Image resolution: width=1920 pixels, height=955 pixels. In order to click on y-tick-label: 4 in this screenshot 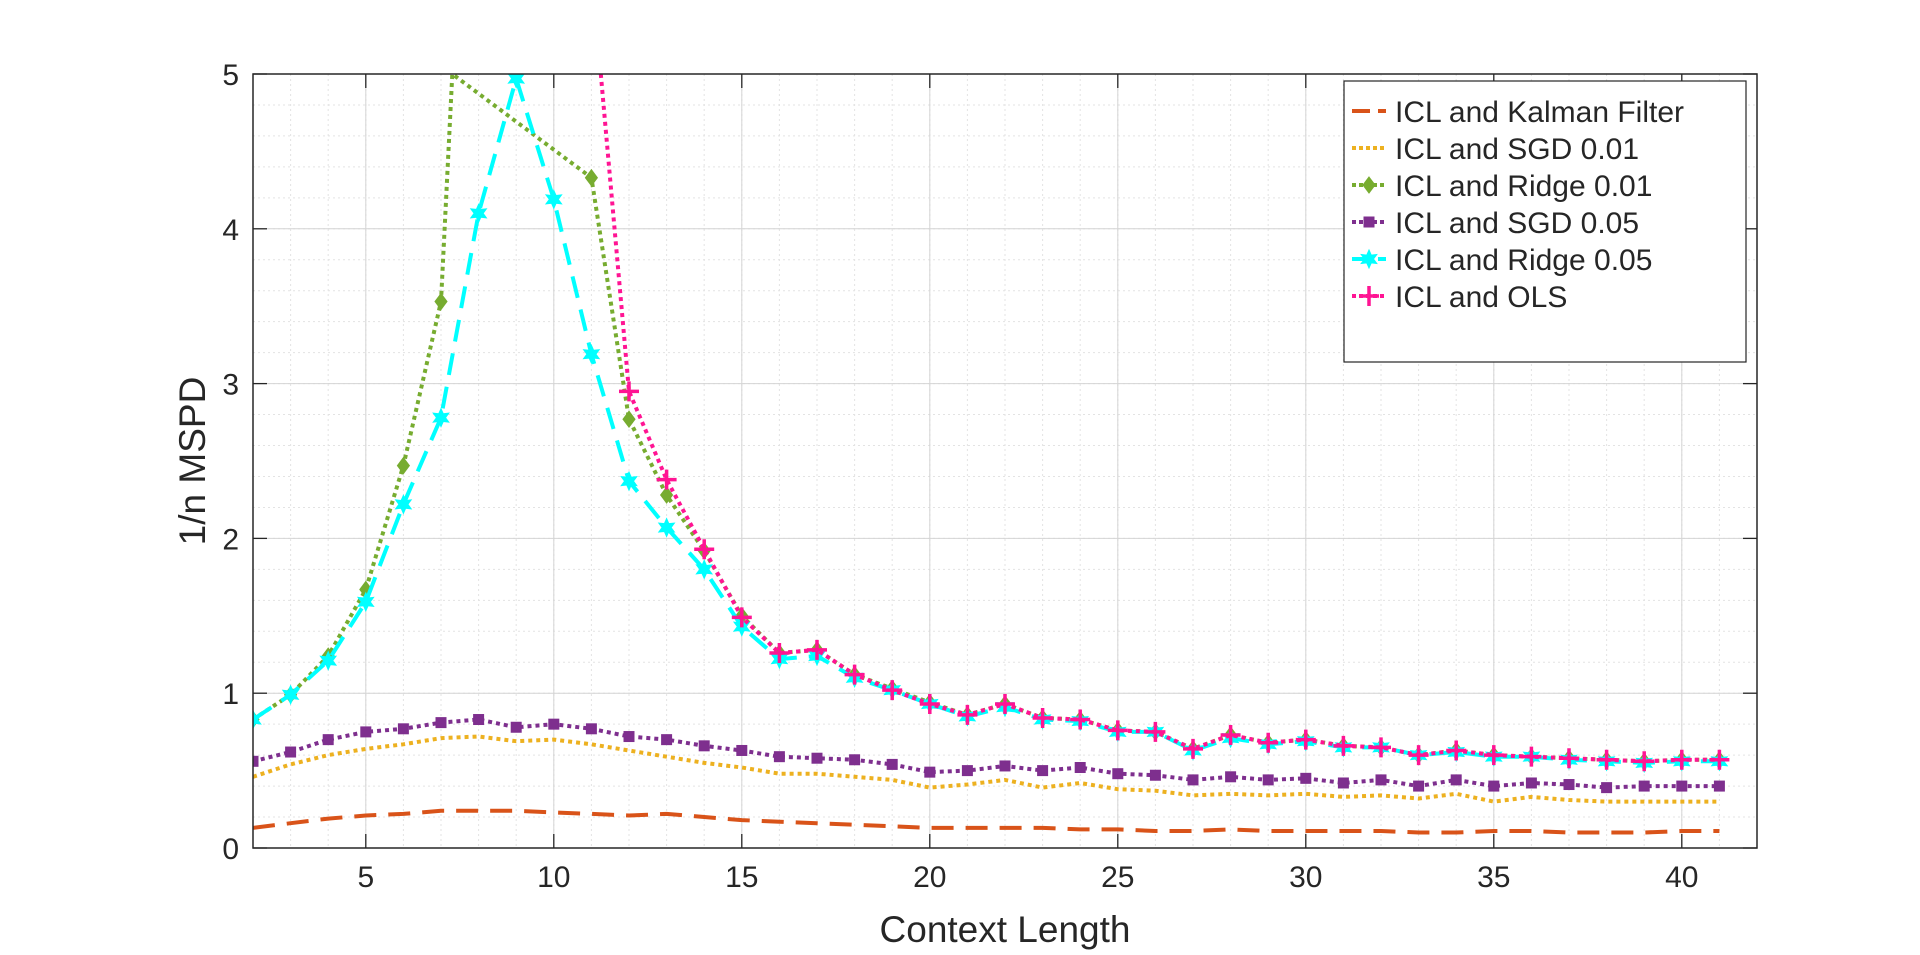, I will do `click(230, 230)`.